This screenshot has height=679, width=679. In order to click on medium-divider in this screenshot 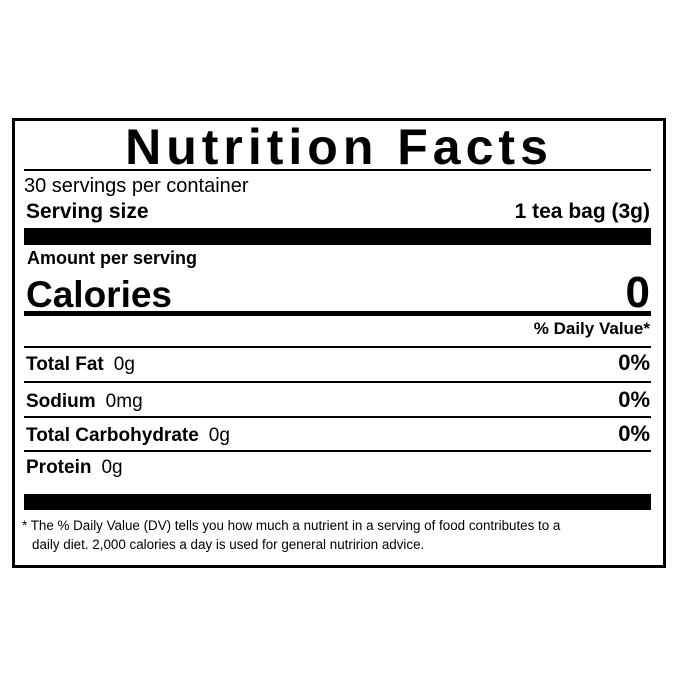, I will do `click(337, 313)`.